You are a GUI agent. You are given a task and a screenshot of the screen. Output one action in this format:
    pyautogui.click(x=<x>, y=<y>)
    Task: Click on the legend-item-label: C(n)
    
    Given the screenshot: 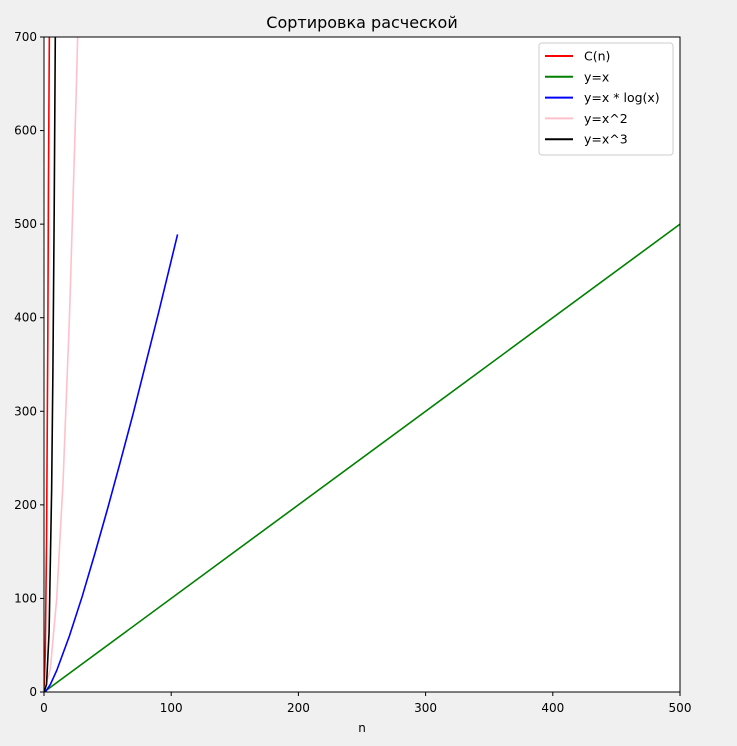 What is the action you would take?
    pyautogui.click(x=597, y=56)
    